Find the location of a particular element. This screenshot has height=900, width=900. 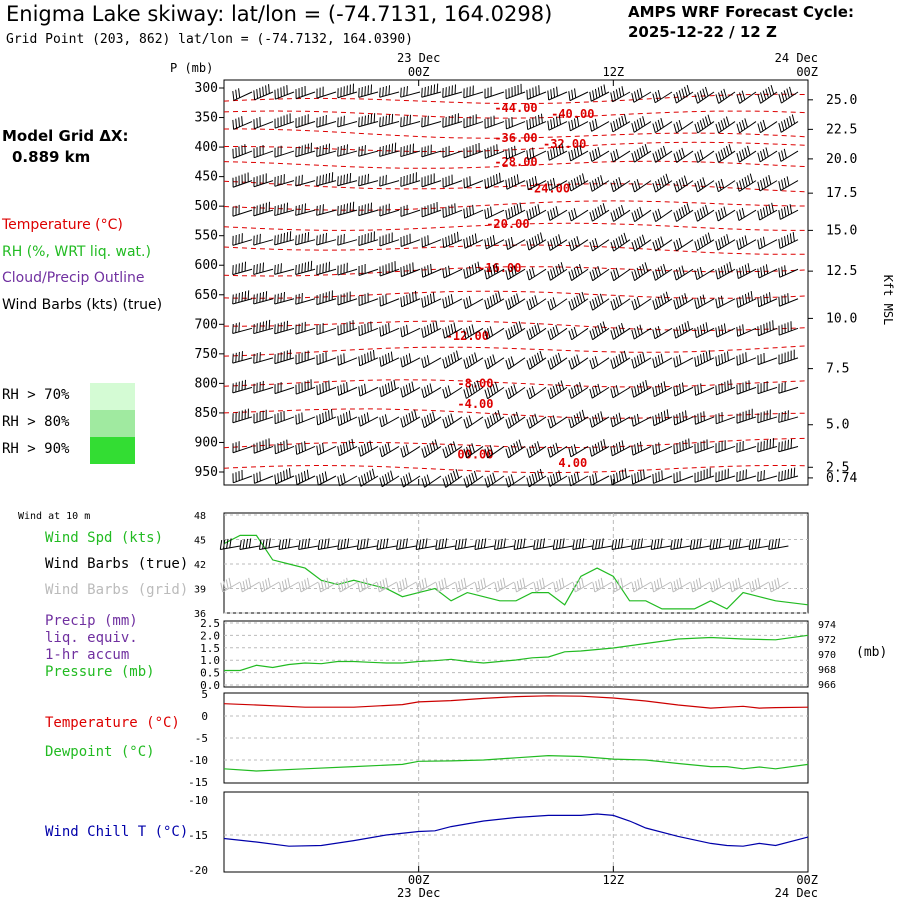

temp-frame is located at coordinates (516, 738).